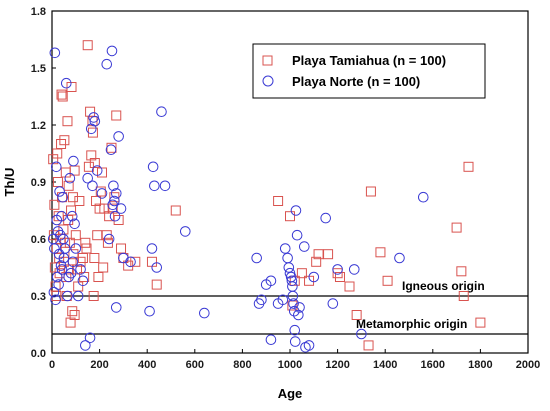  What do you see at coordinates (99, 365) in the screenshot?
I see `x-tick-label: 200` at bounding box center [99, 365].